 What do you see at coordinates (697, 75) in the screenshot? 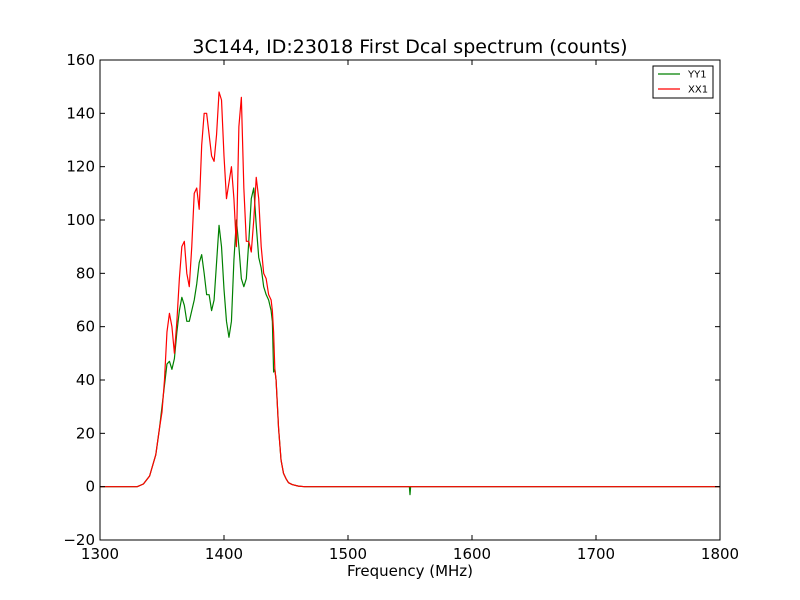
I see `legend-label-yy1: YY1` at bounding box center [697, 75].